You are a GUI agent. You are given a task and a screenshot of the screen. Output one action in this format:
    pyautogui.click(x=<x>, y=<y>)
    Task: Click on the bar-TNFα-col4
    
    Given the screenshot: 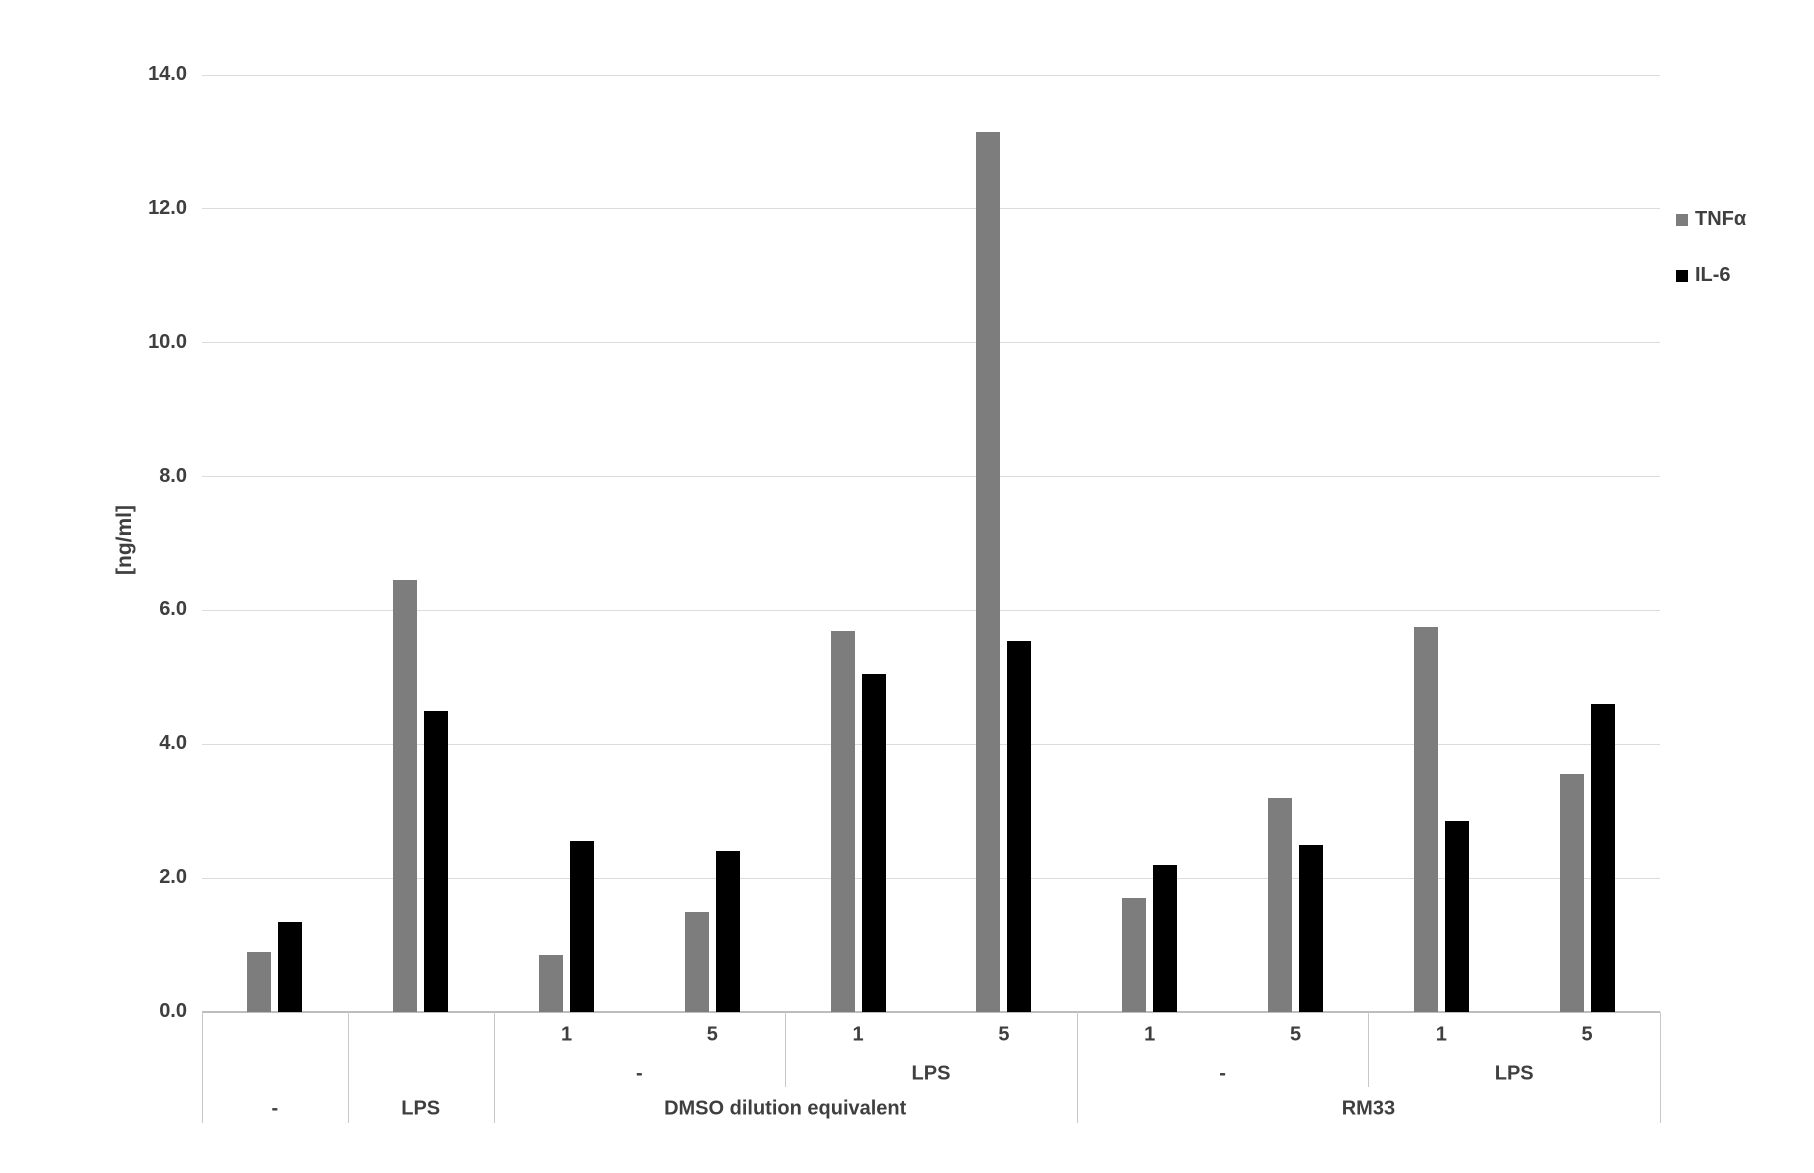 What is the action you would take?
    pyautogui.click(x=696, y=961)
    